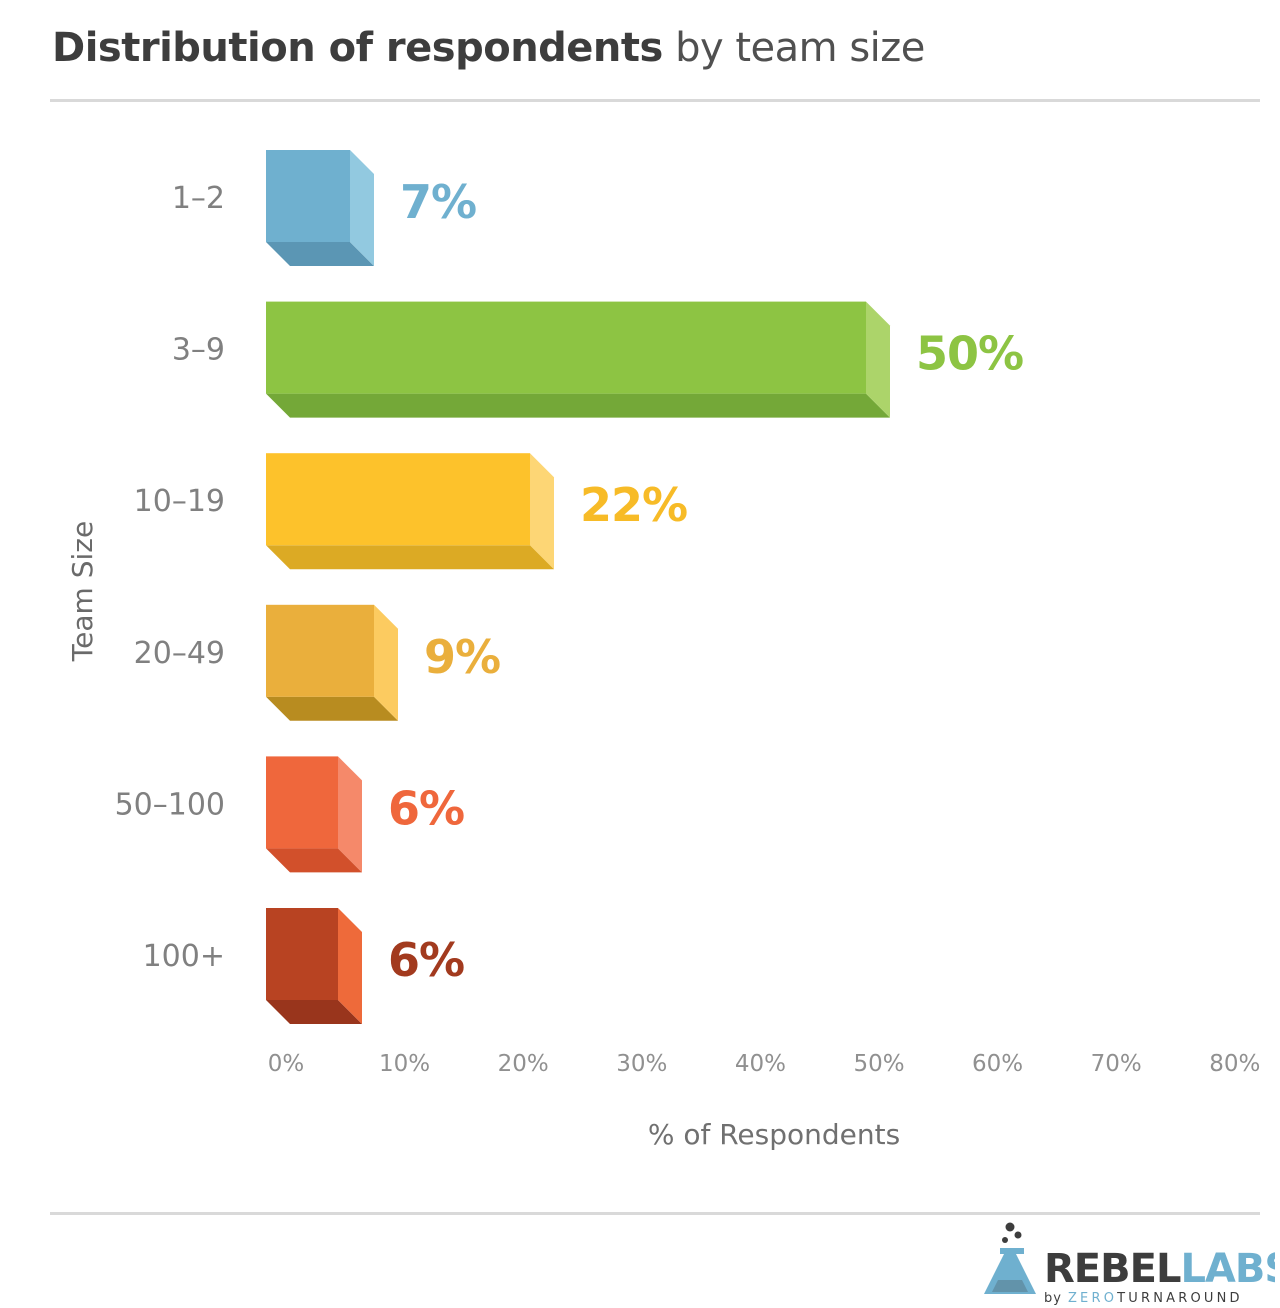 This screenshot has height=1308, width=1280. What do you see at coordinates (404, 1064) in the screenshot?
I see `x-tick-label: 10%` at bounding box center [404, 1064].